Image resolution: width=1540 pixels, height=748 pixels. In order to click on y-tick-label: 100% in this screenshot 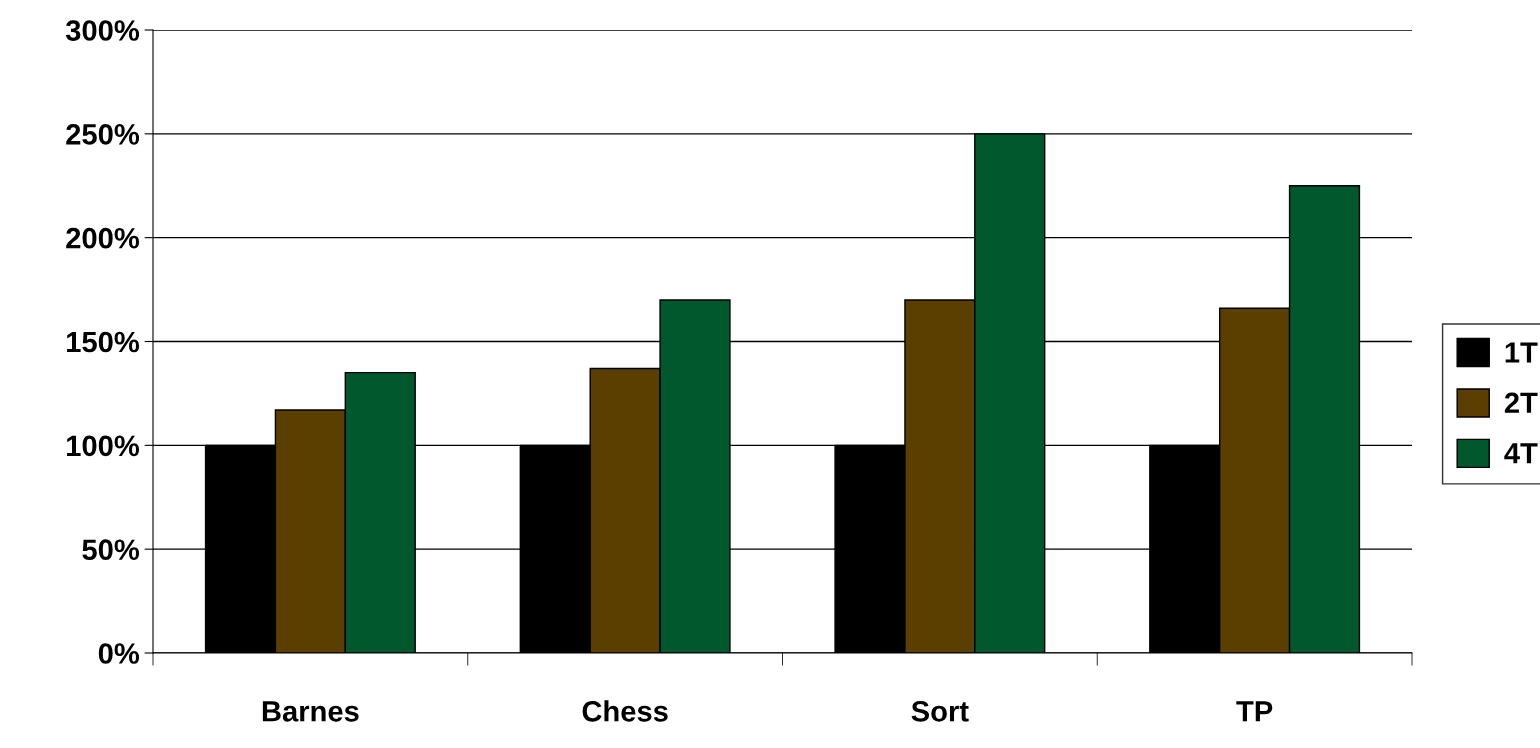, I will do `click(103, 446)`.